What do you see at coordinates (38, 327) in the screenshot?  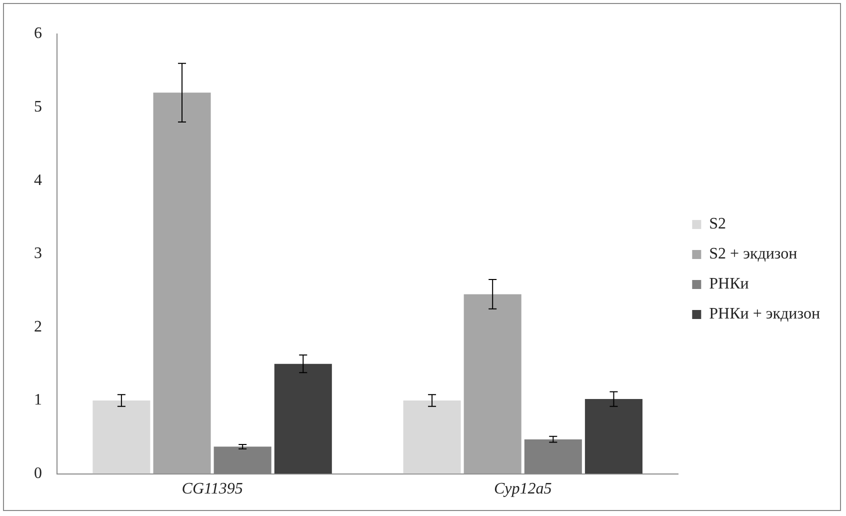 I see `y-tick-label: 2` at bounding box center [38, 327].